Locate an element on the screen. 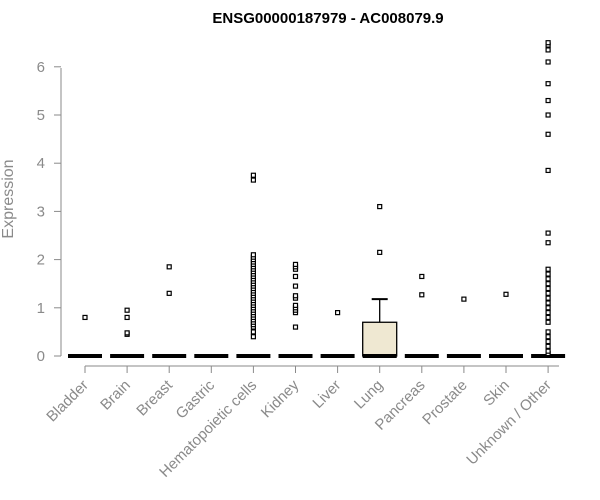  x-tick-label: Breast is located at coordinates (154, 397).